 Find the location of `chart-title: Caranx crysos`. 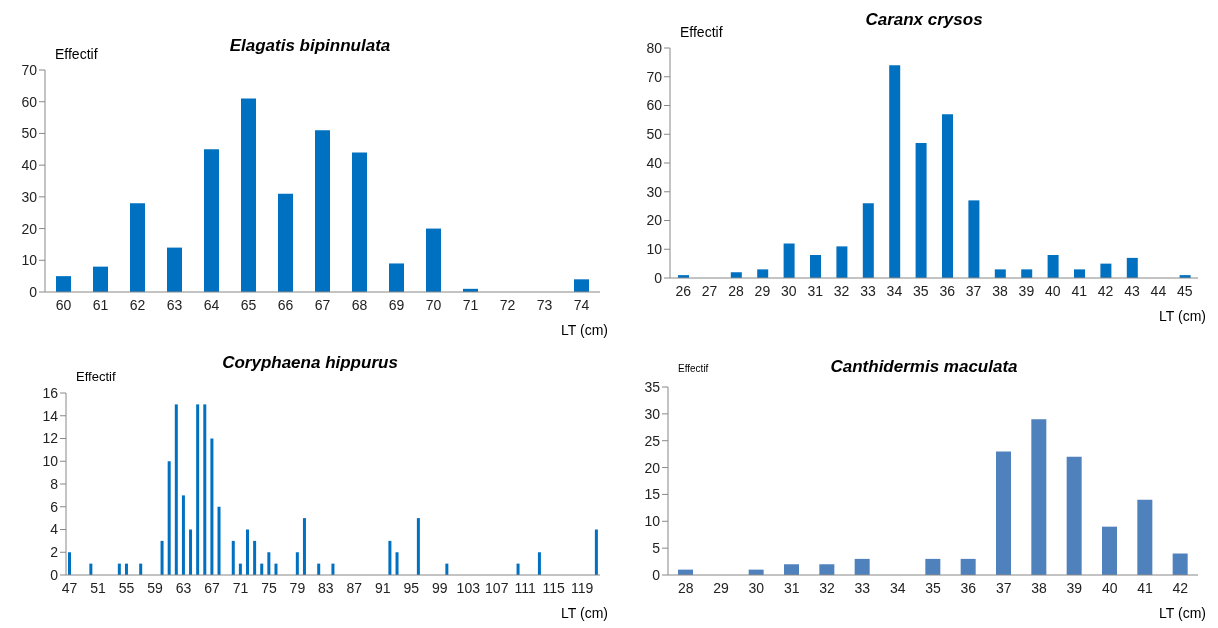

chart-title: Caranx crysos is located at coordinates (924, 19).